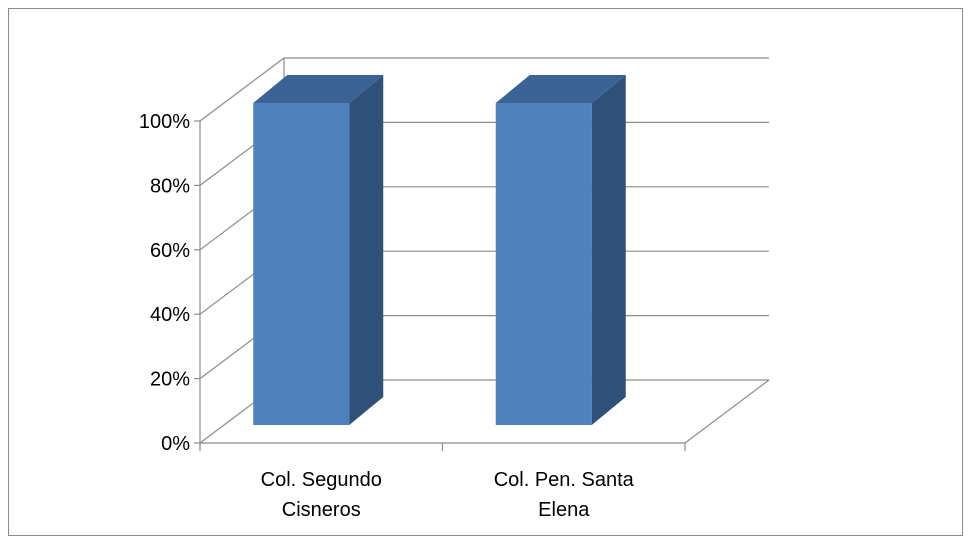  I want to click on y-tick-label: 100%, so click(164, 122).